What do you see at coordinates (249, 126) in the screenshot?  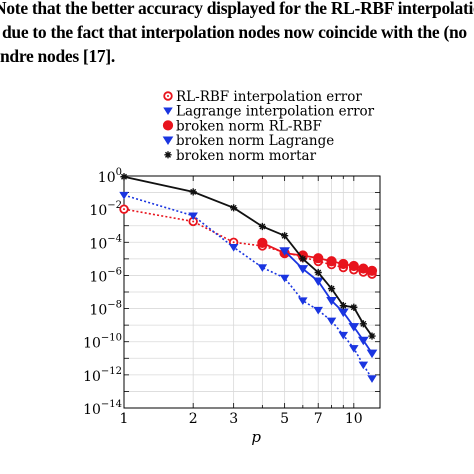 I see `legend-label: broken norm RL-RBF` at bounding box center [249, 126].